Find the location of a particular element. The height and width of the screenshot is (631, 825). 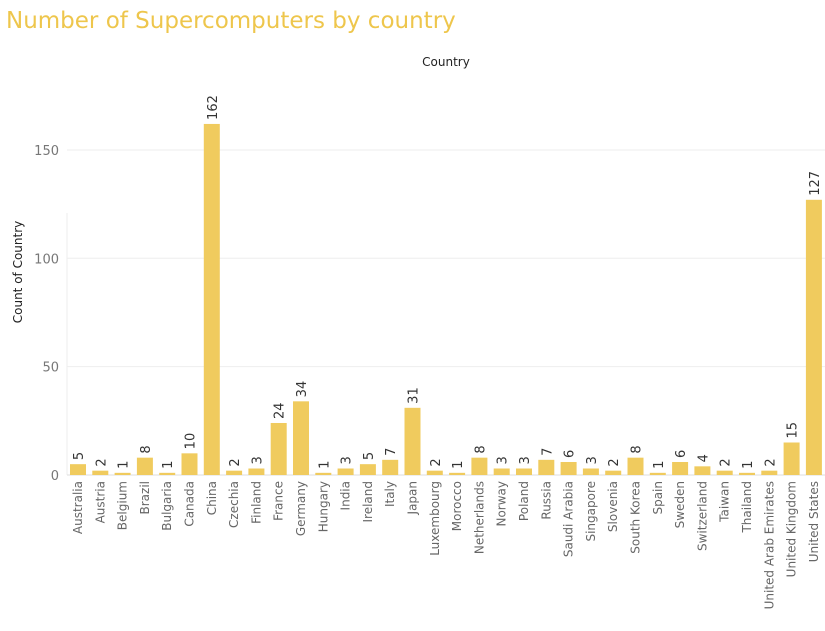

x-tick-label: Ireland is located at coordinates (368, 502).